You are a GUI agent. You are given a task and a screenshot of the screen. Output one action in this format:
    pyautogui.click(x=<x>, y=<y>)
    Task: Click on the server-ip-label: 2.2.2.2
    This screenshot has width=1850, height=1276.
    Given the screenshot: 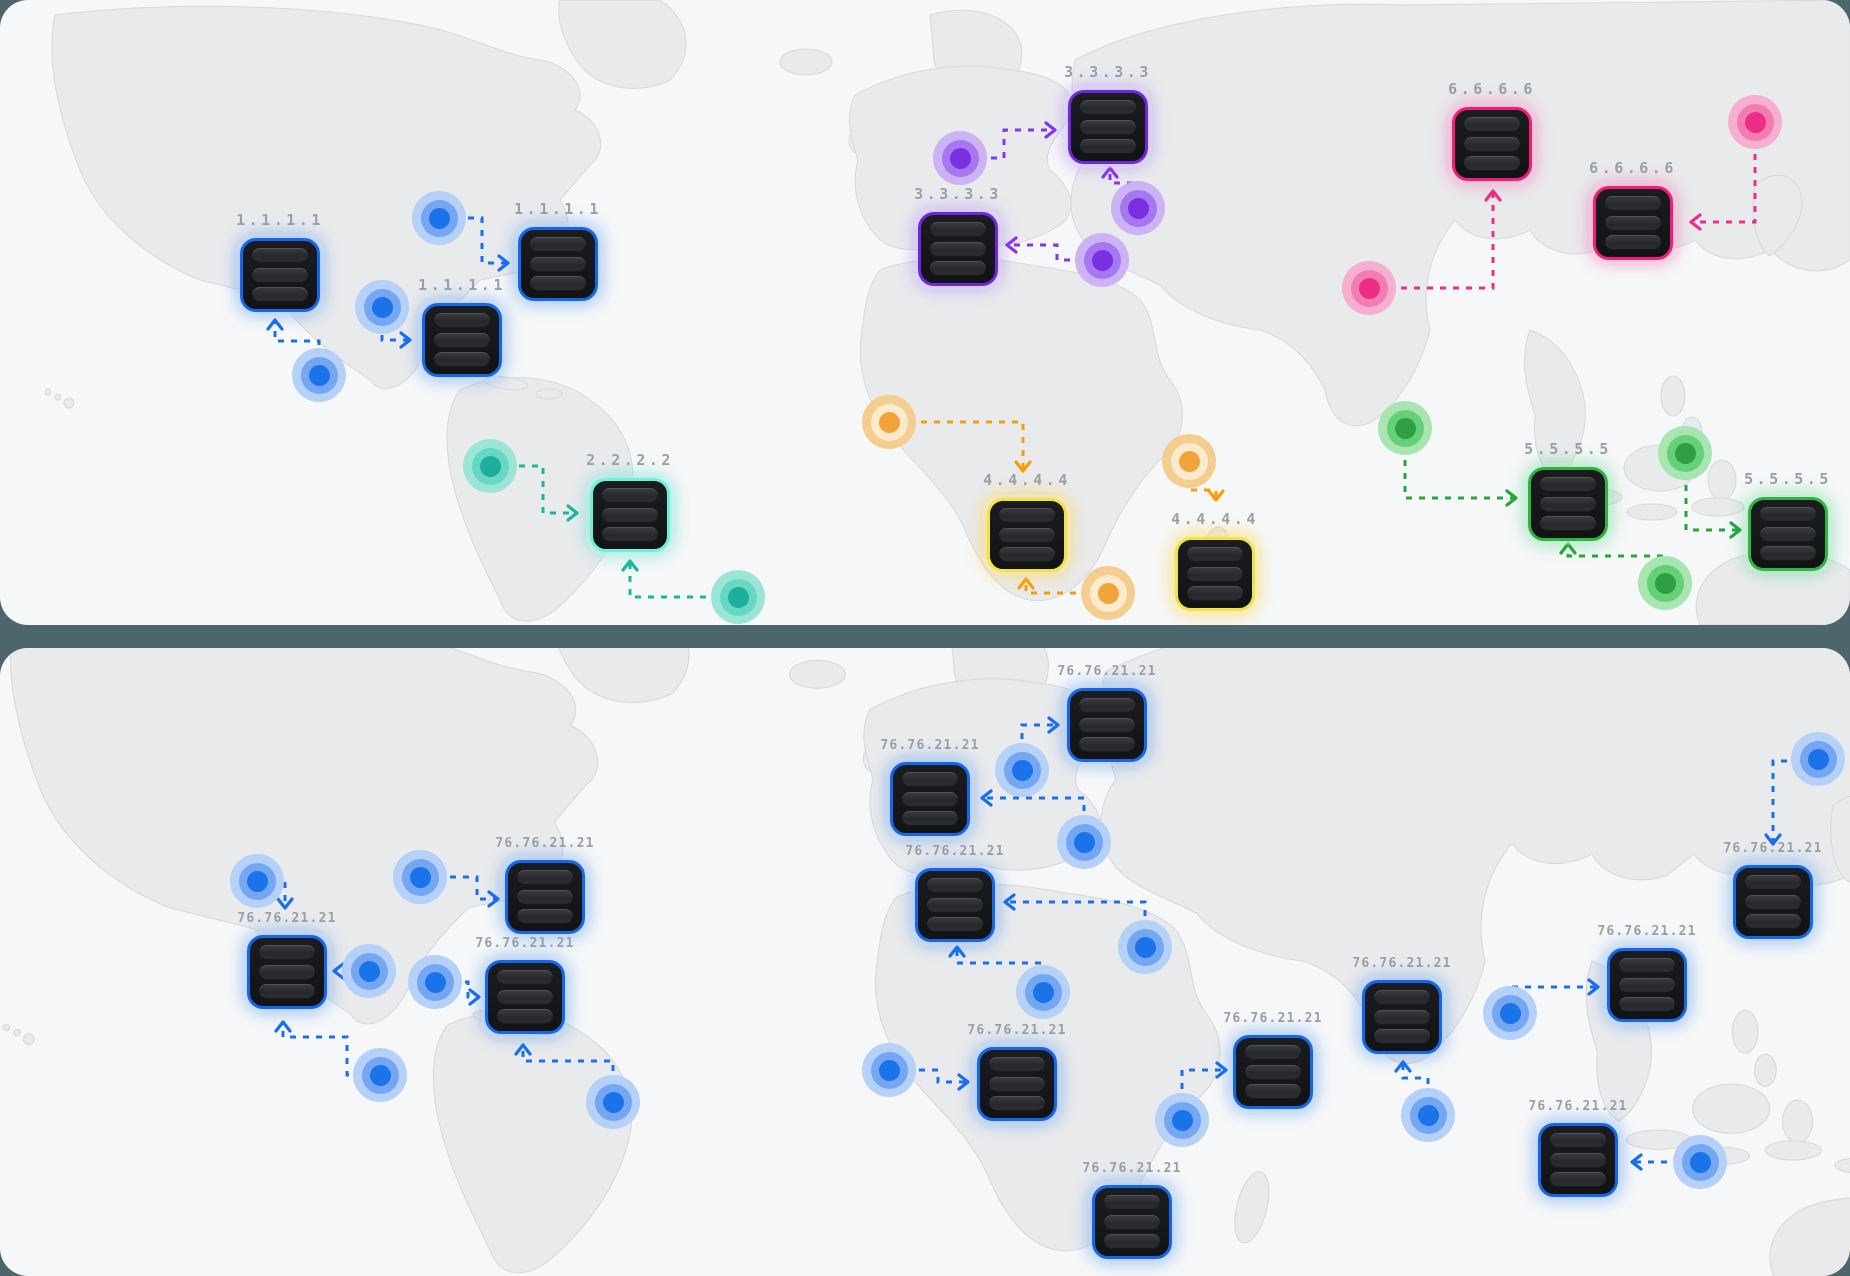 What is the action you would take?
    pyautogui.click(x=630, y=460)
    